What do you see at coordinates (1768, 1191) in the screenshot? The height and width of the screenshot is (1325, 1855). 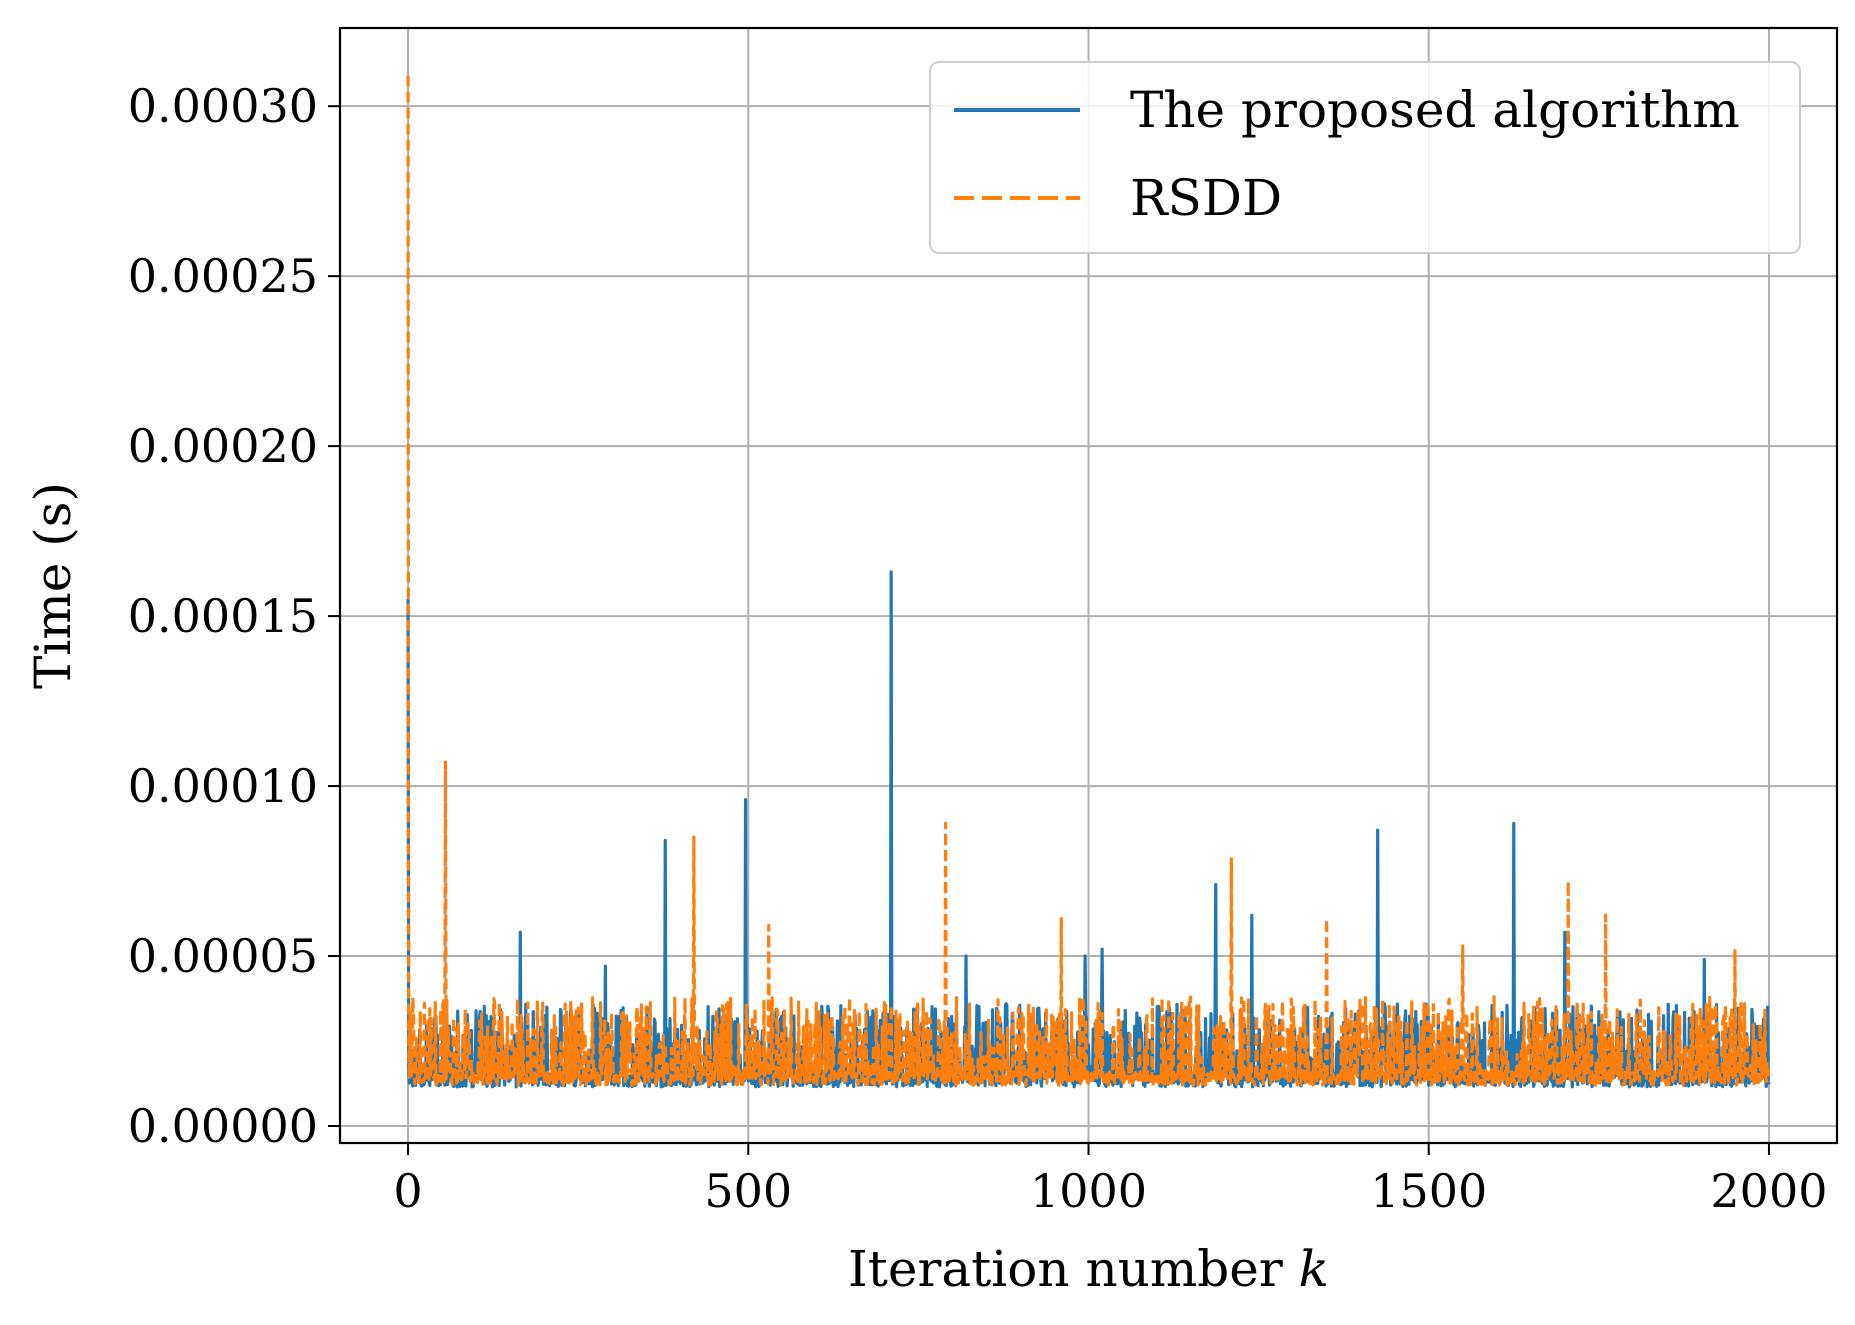 I see `x-tick-label: 2000` at bounding box center [1768, 1191].